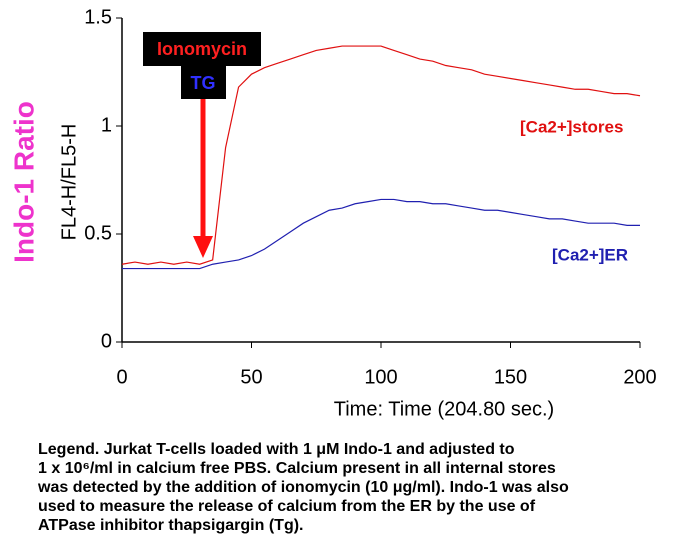 The height and width of the screenshot is (560, 674). What do you see at coordinates (639, 377) in the screenshot?
I see `x-tick-label: 200` at bounding box center [639, 377].